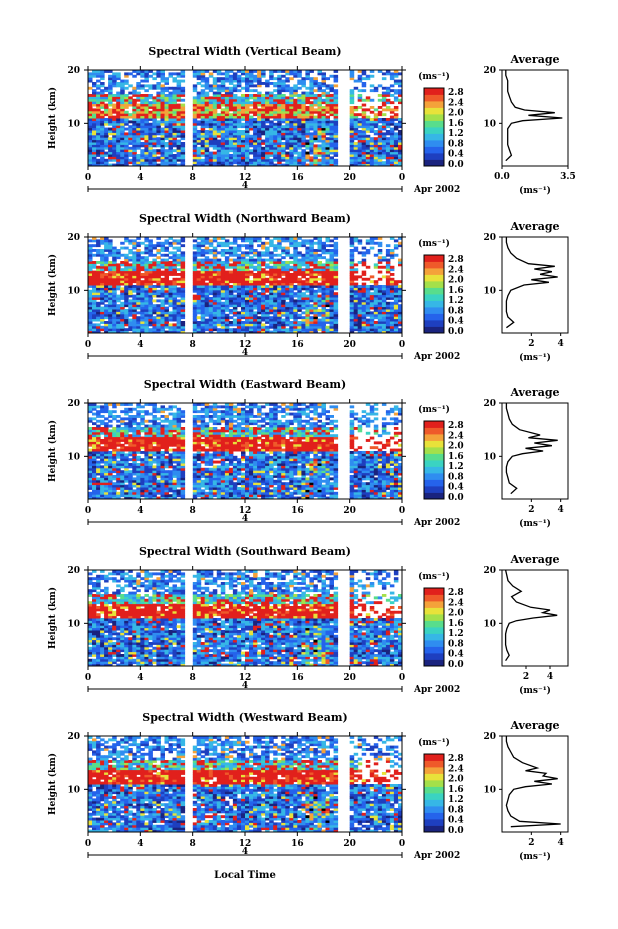 Image resolution: width=618 pixels, height=929 pixels. Describe the element at coordinates (456, 301) in the screenshot. I see `colorbar-tick-label: 1.2` at that location.